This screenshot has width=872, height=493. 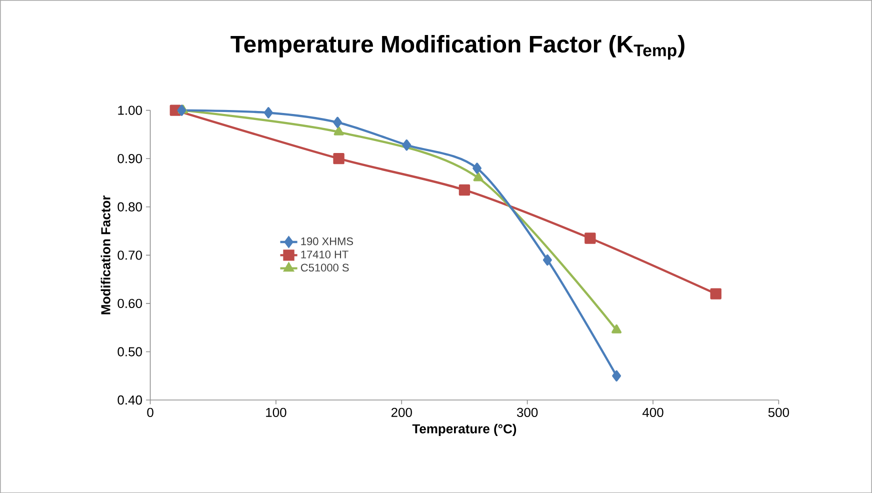 I want to click on legend-label: C51000 S, so click(x=324, y=268).